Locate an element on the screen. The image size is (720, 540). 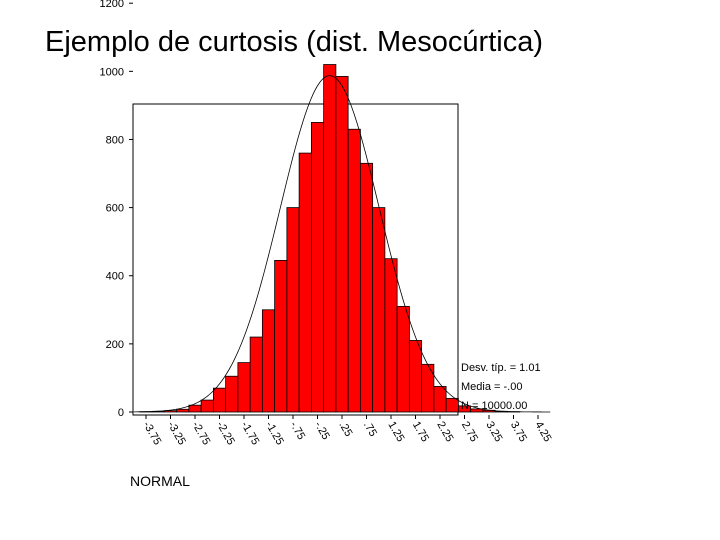
x-tick-label: -3.25 is located at coordinates (176, 434).